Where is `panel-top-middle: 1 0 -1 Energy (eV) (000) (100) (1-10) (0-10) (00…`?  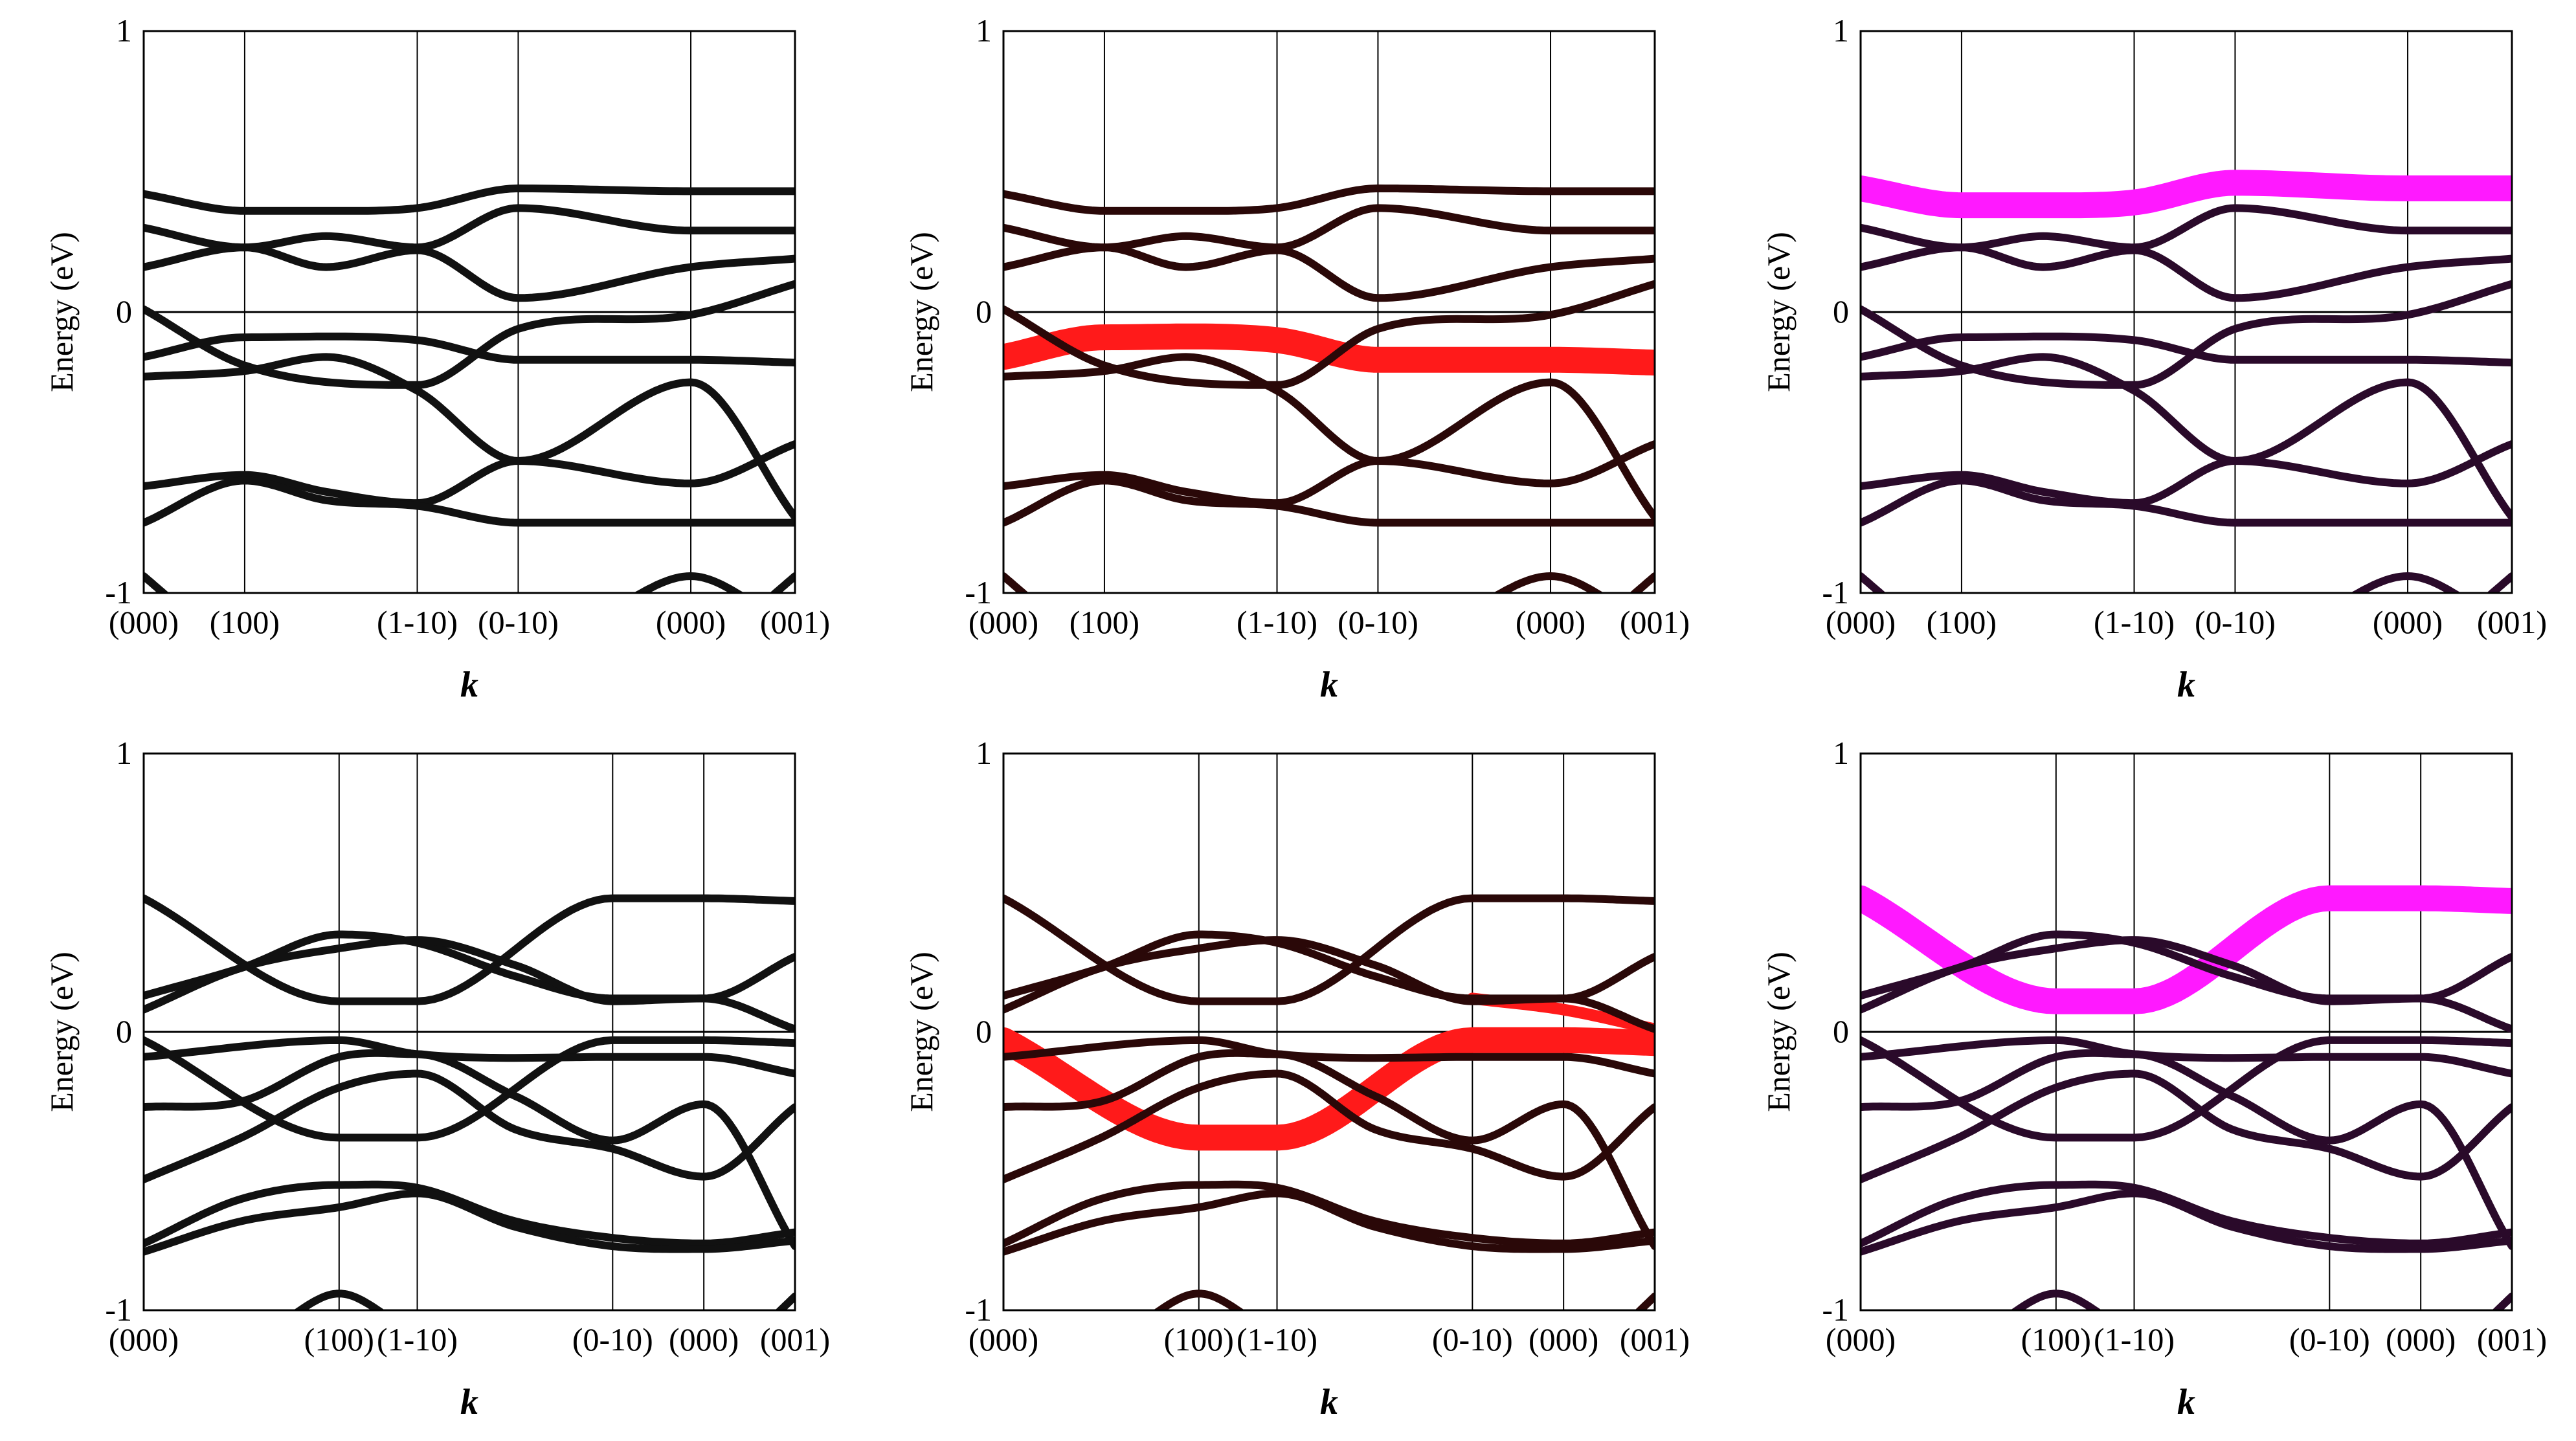
panel-top-middle: 1 0 -1 Energy (eV) (000) (100) (1-10) (0-10) (00… is located at coordinates (1297, 358).